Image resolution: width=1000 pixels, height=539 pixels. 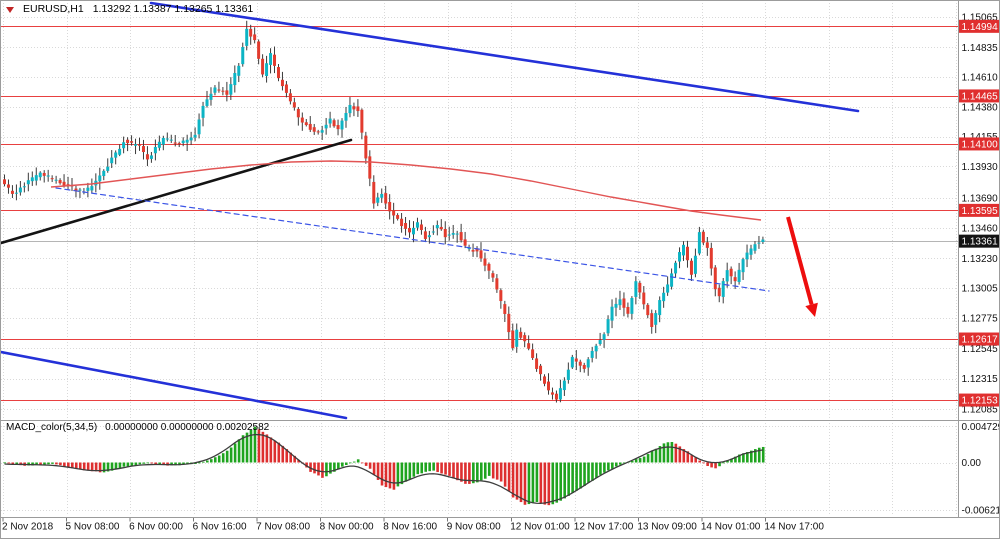 What do you see at coordinates (177, 191) in the screenshot?
I see `ascending-trendline` at bounding box center [177, 191].